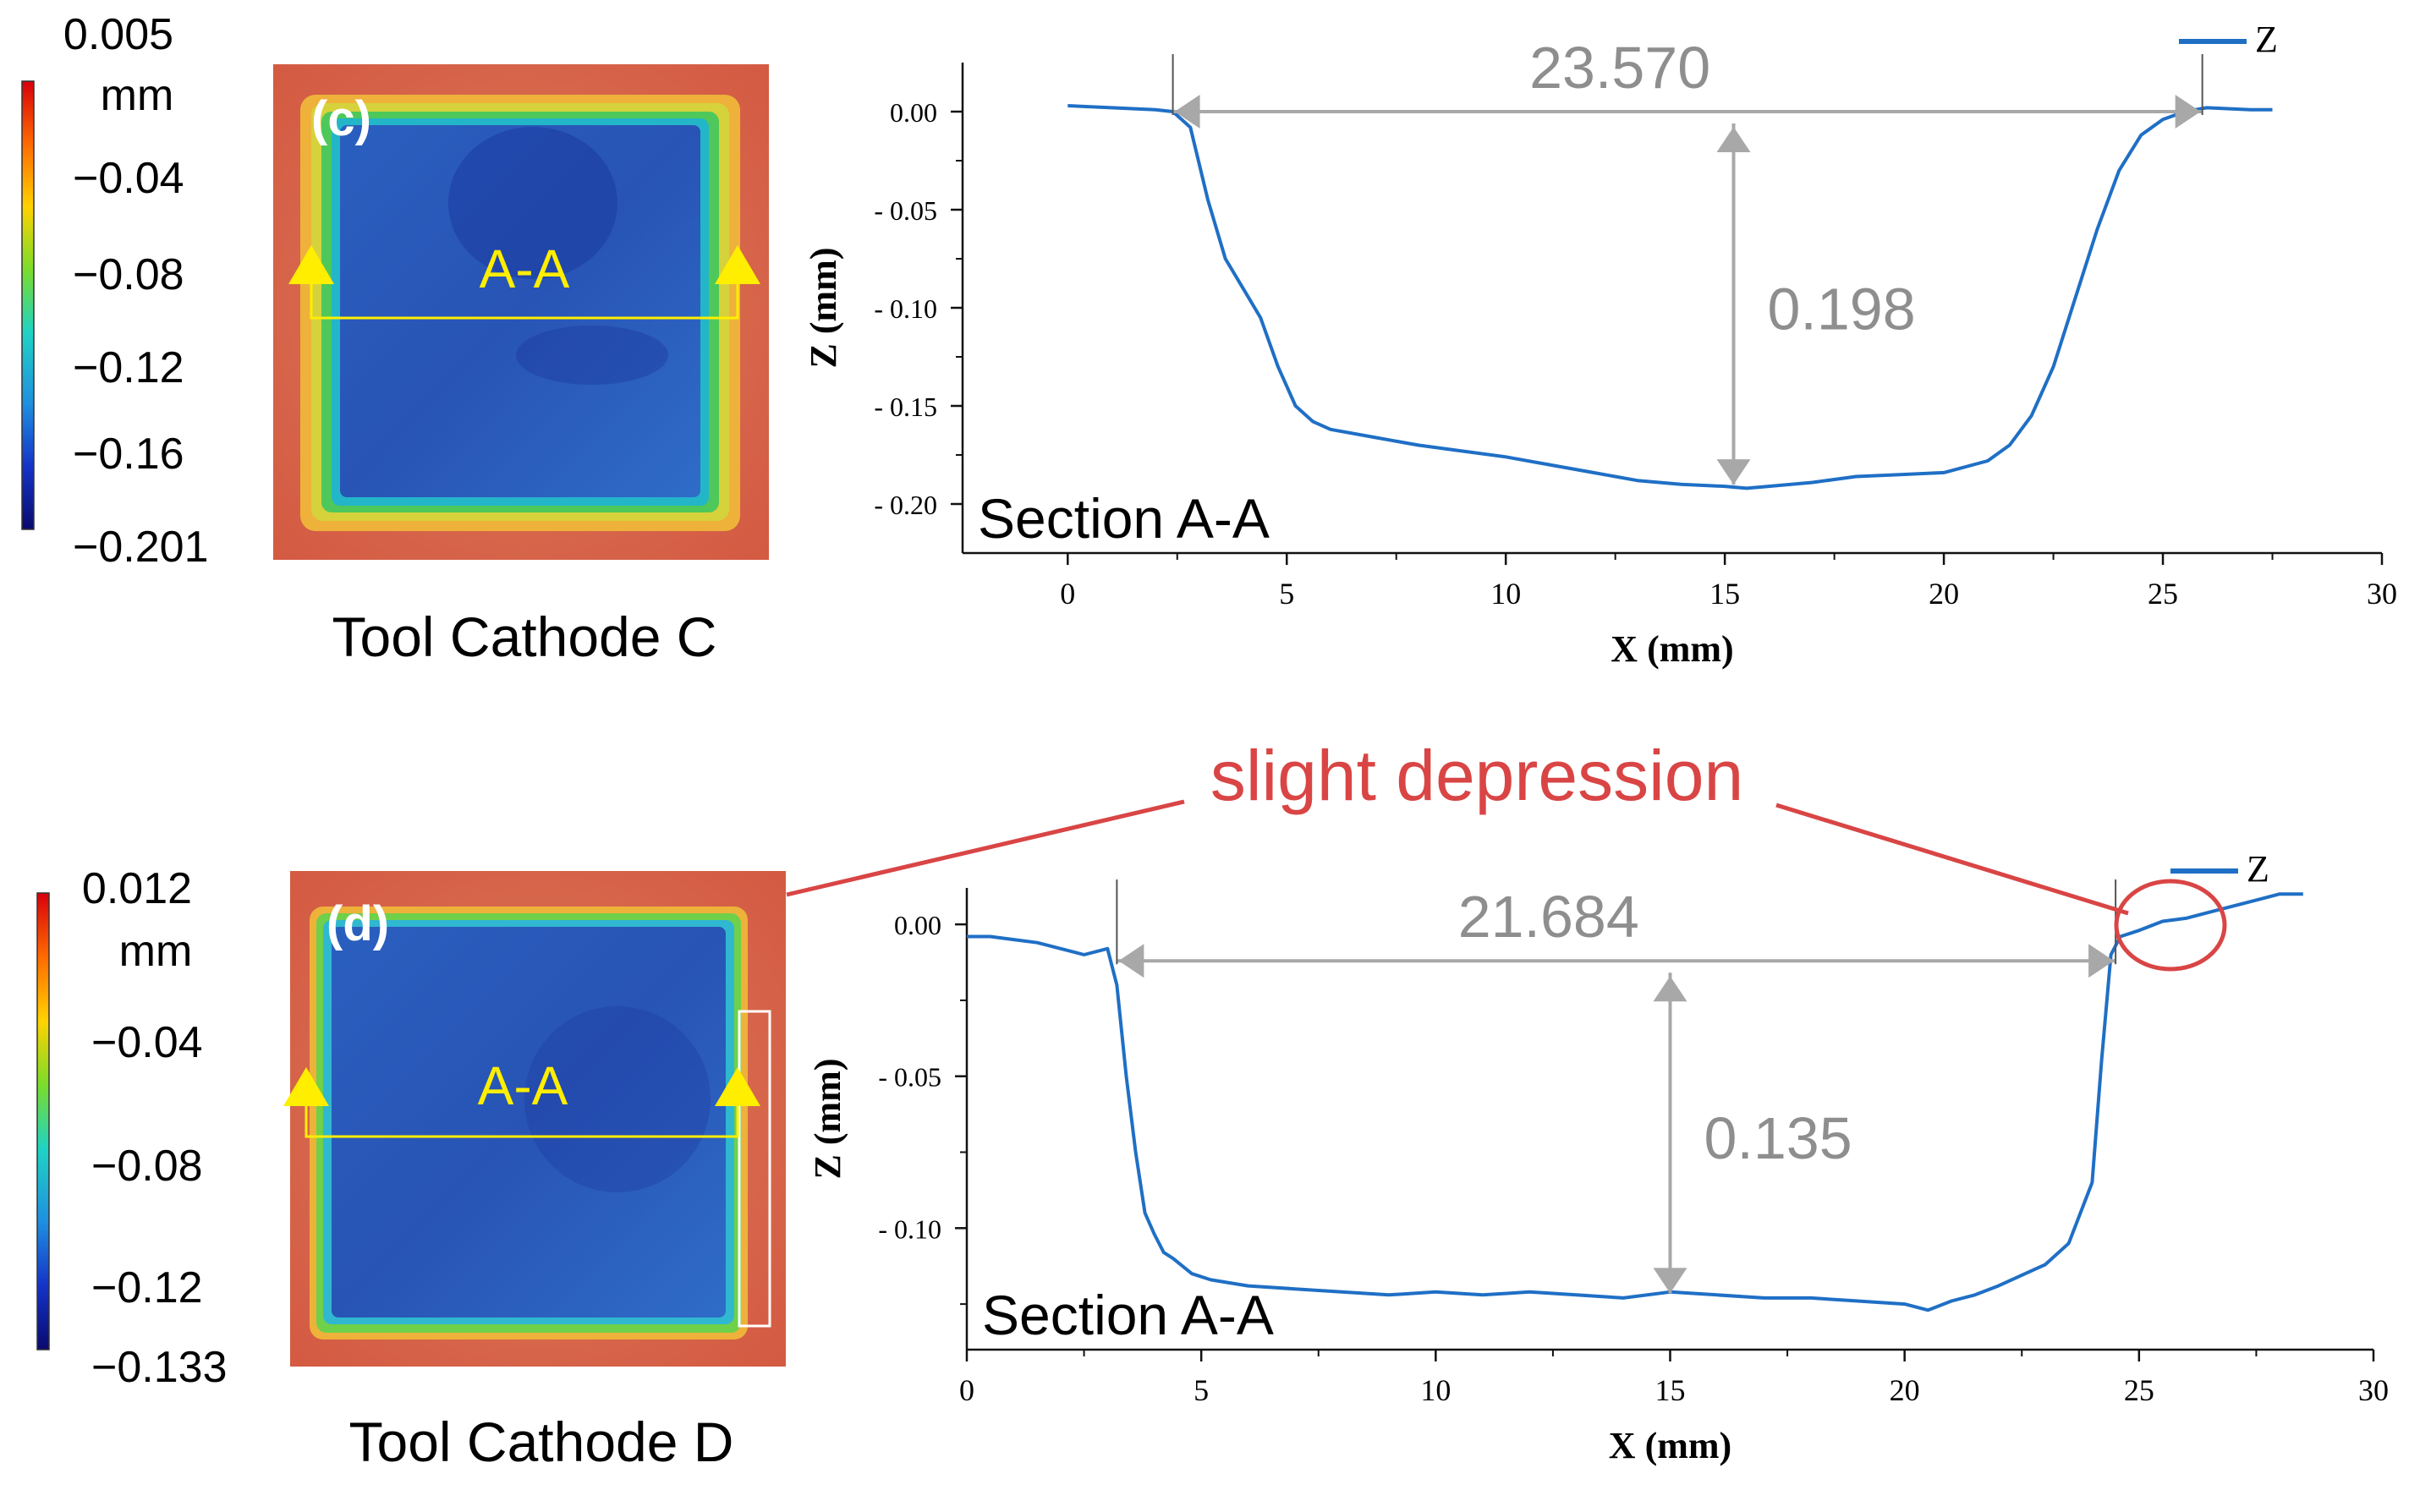 The height and width of the screenshot is (1512, 2420). Describe the element at coordinates (1670, 297) in the screenshot. I see `z-series-line` at that location.